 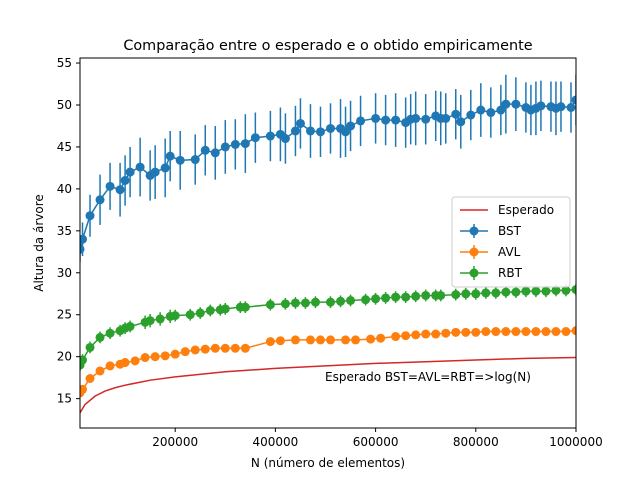 What do you see at coordinates (64, 63) in the screenshot?
I see `y-tick-label: 55` at bounding box center [64, 63].